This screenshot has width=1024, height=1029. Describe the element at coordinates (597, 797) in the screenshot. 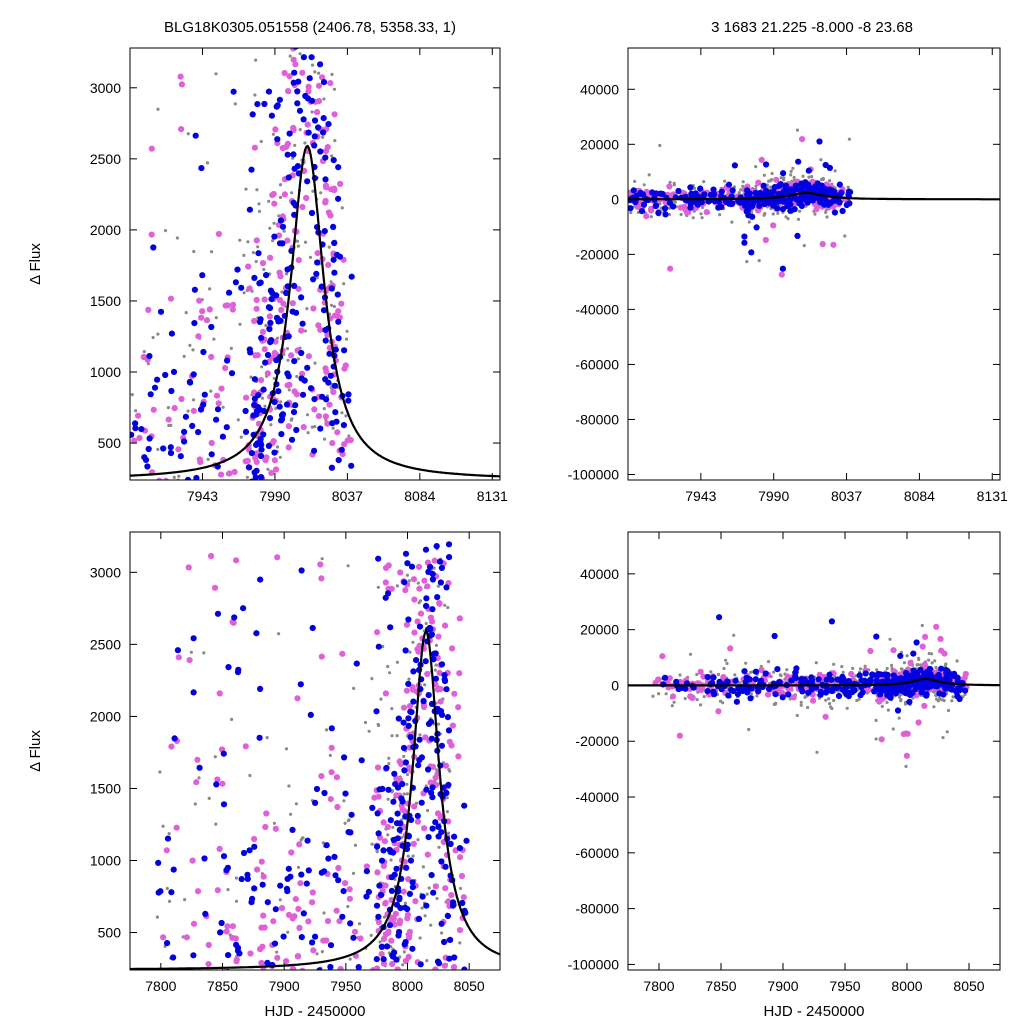

I see `y-tick-label: -40000` at that location.